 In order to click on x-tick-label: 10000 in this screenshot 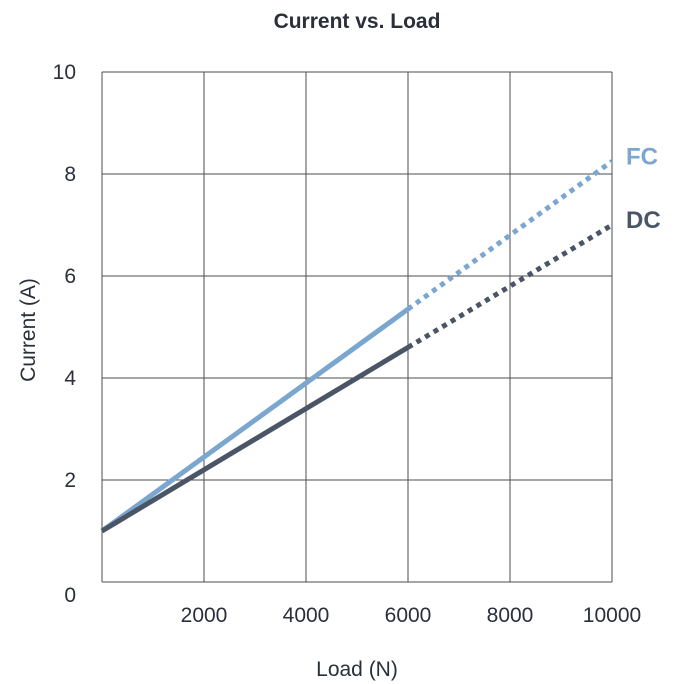, I will do `click(612, 615)`.